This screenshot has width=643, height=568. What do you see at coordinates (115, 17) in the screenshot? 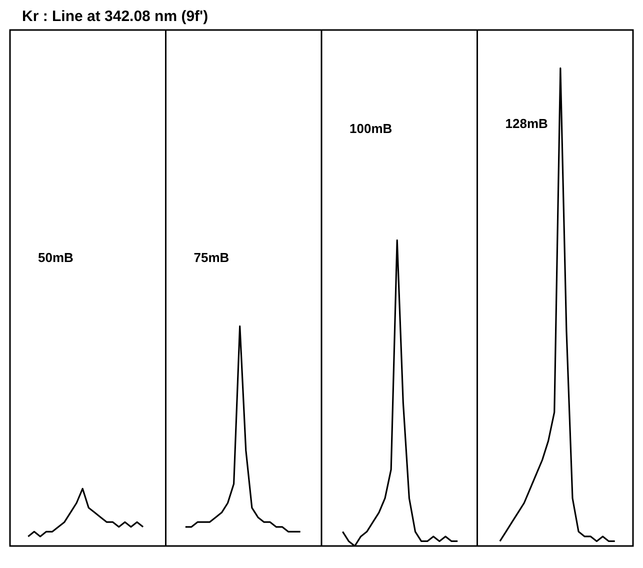
I see `chart-title: Kr : Line at 342.08 nm (9f')` at bounding box center [115, 17].